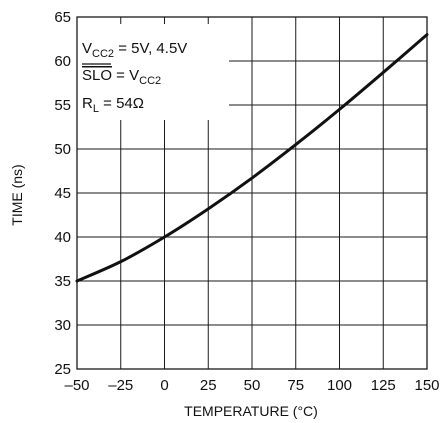 This screenshot has height=423, width=441. What do you see at coordinates (62, 61) in the screenshot?
I see `y-tick-label: 60` at bounding box center [62, 61].